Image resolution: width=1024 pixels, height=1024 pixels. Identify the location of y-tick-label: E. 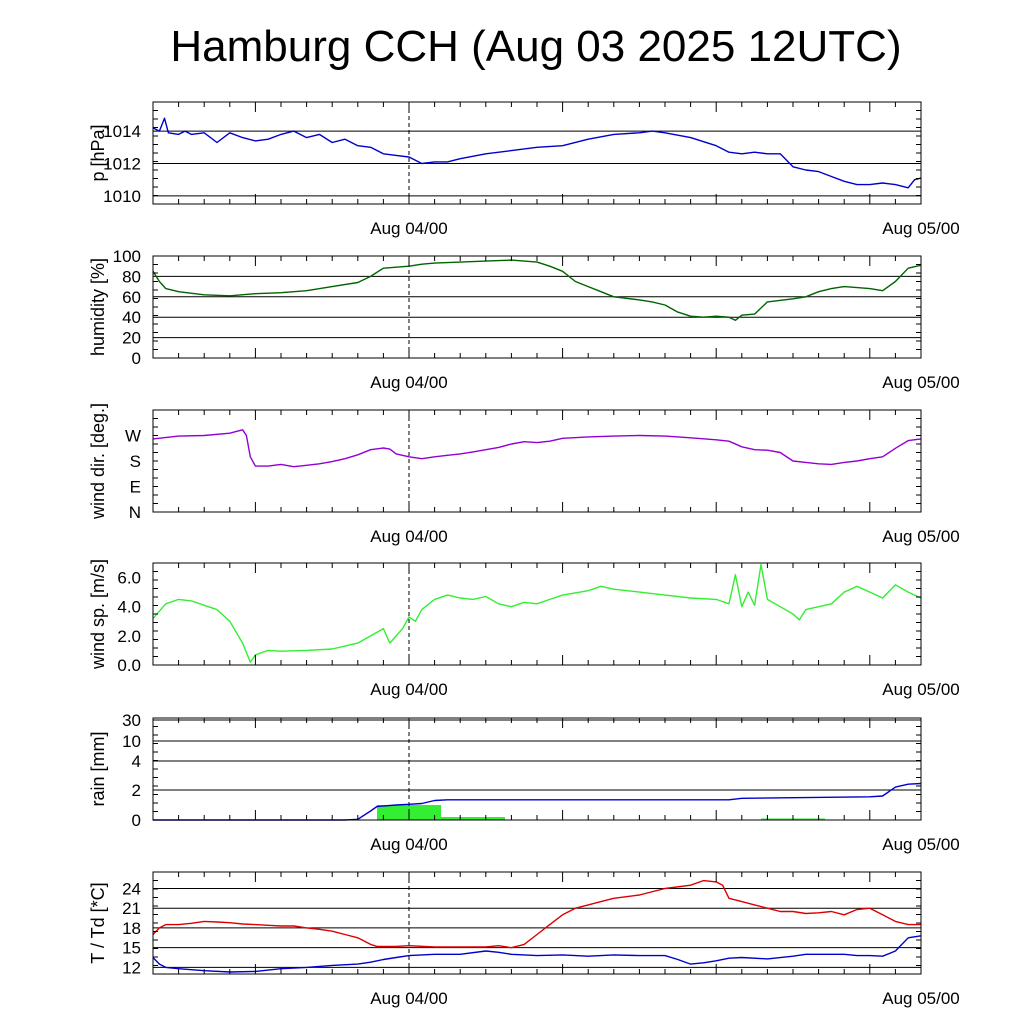
(135, 487).